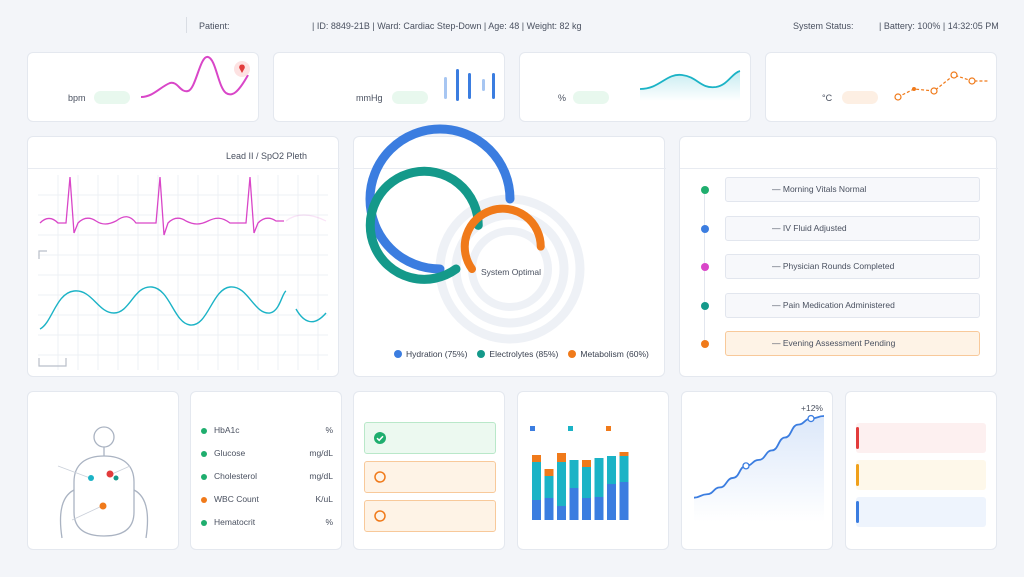 The height and width of the screenshot is (577, 1024). What do you see at coordinates (881, 87) in the screenshot?
I see `temperature-card: °C` at bounding box center [881, 87].